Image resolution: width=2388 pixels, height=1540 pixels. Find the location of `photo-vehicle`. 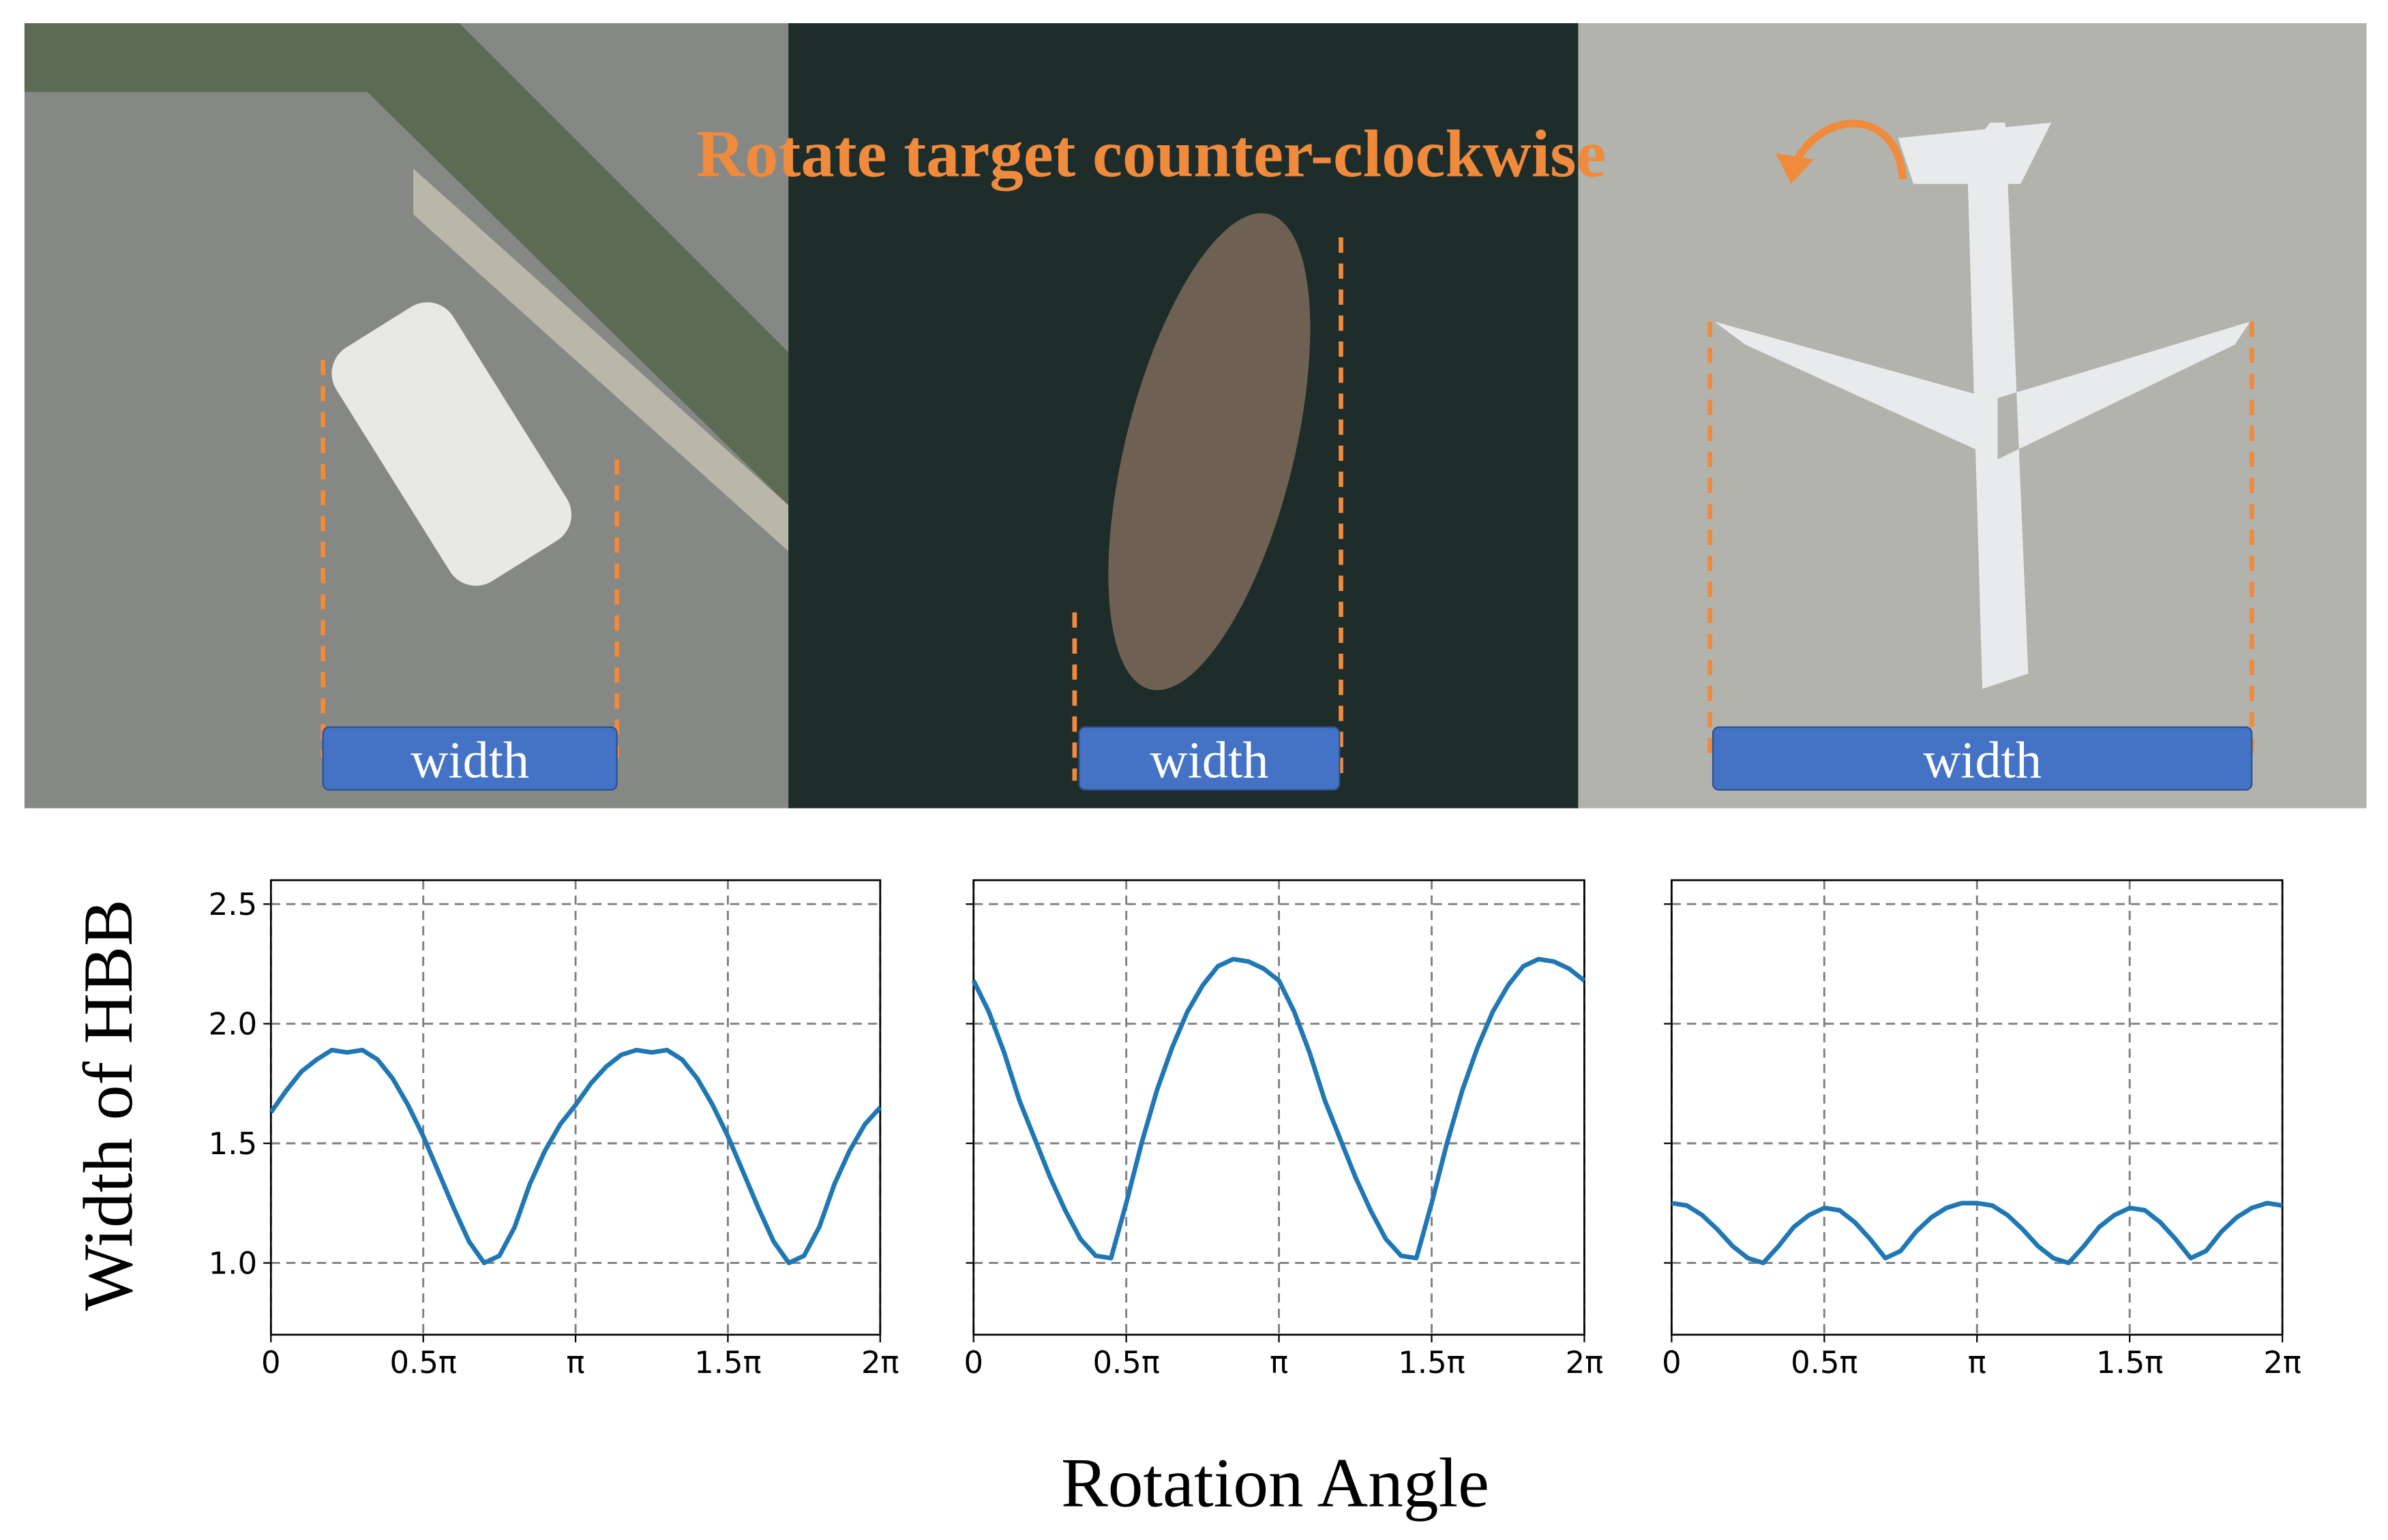

photo-vehicle is located at coordinates (451, 444).